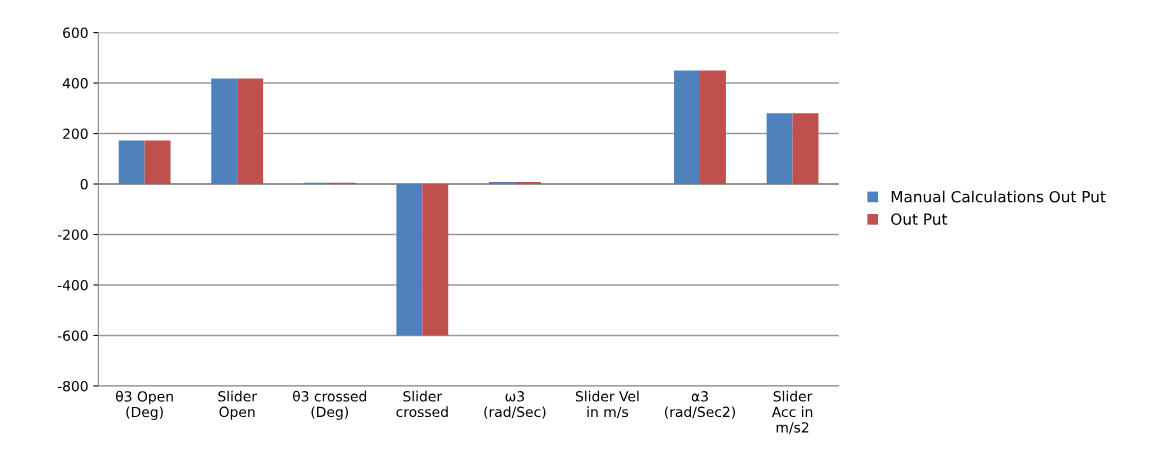 The width and height of the screenshot is (1157, 465). Describe the element at coordinates (607, 404) in the screenshot. I see `x-tick-label: Slider Vel in m/s` at that location.